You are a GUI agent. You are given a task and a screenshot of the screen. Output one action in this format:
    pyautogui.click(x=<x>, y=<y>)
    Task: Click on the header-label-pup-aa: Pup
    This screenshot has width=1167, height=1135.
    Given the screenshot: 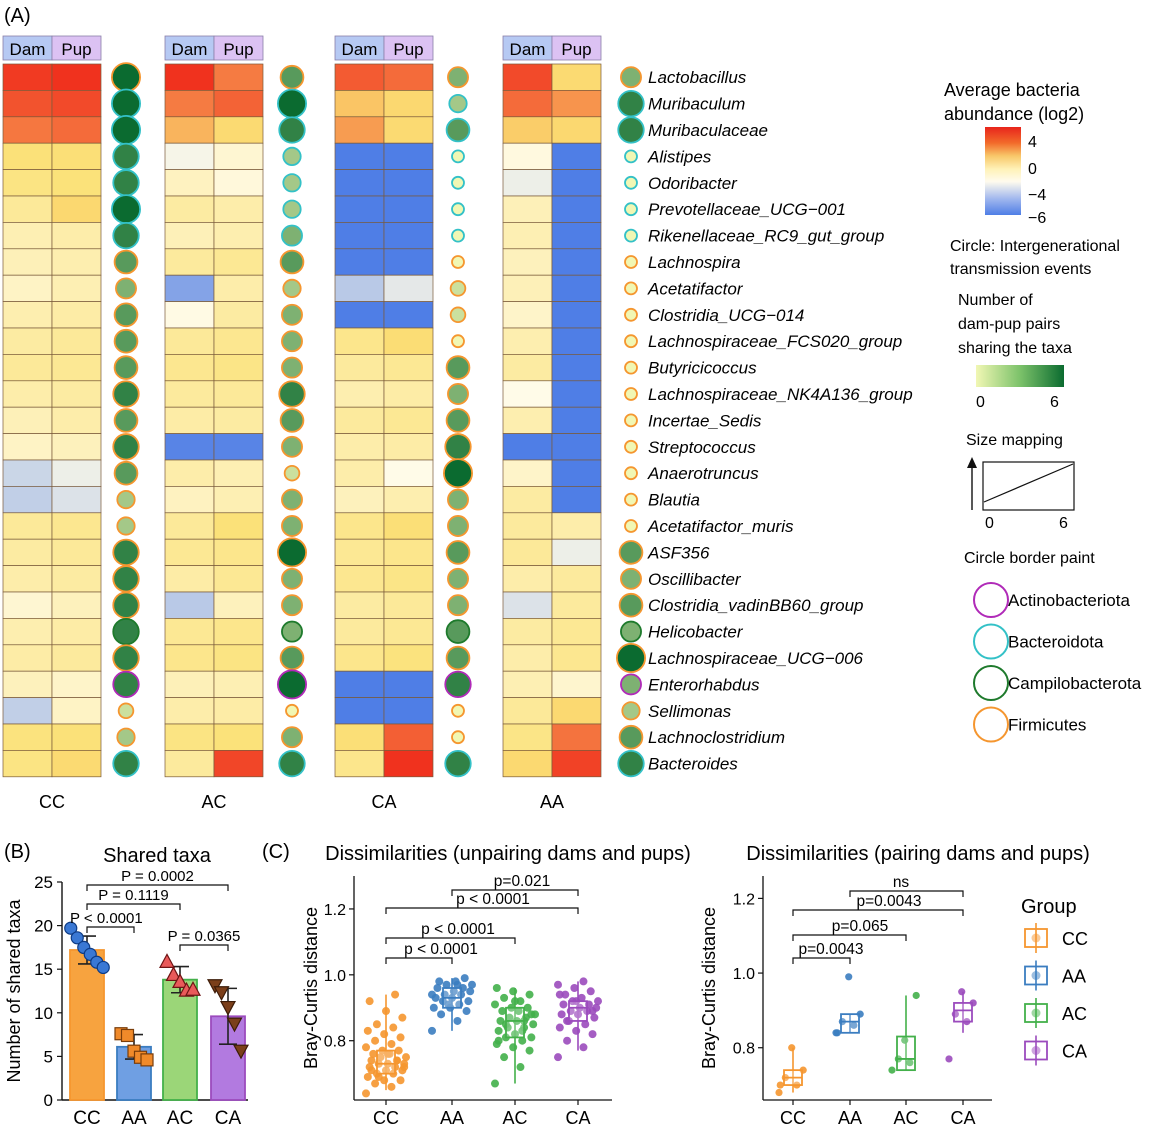 What is the action you would take?
    pyautogui.click(x=576, y=49)
    